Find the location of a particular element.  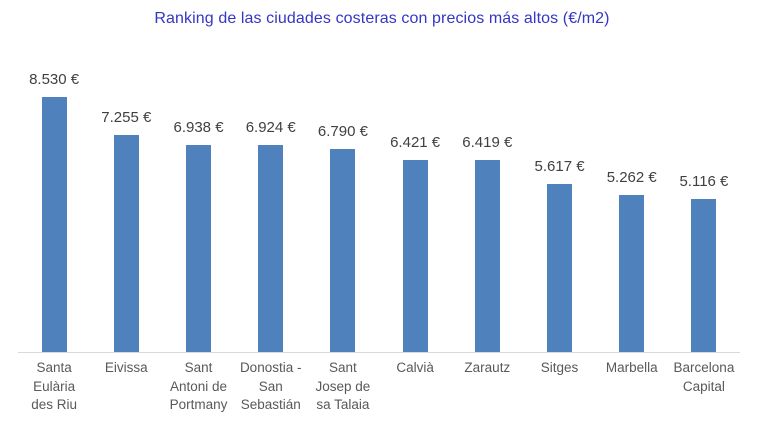

bar-column: 6.421 € is located at coordinates (415, 243).